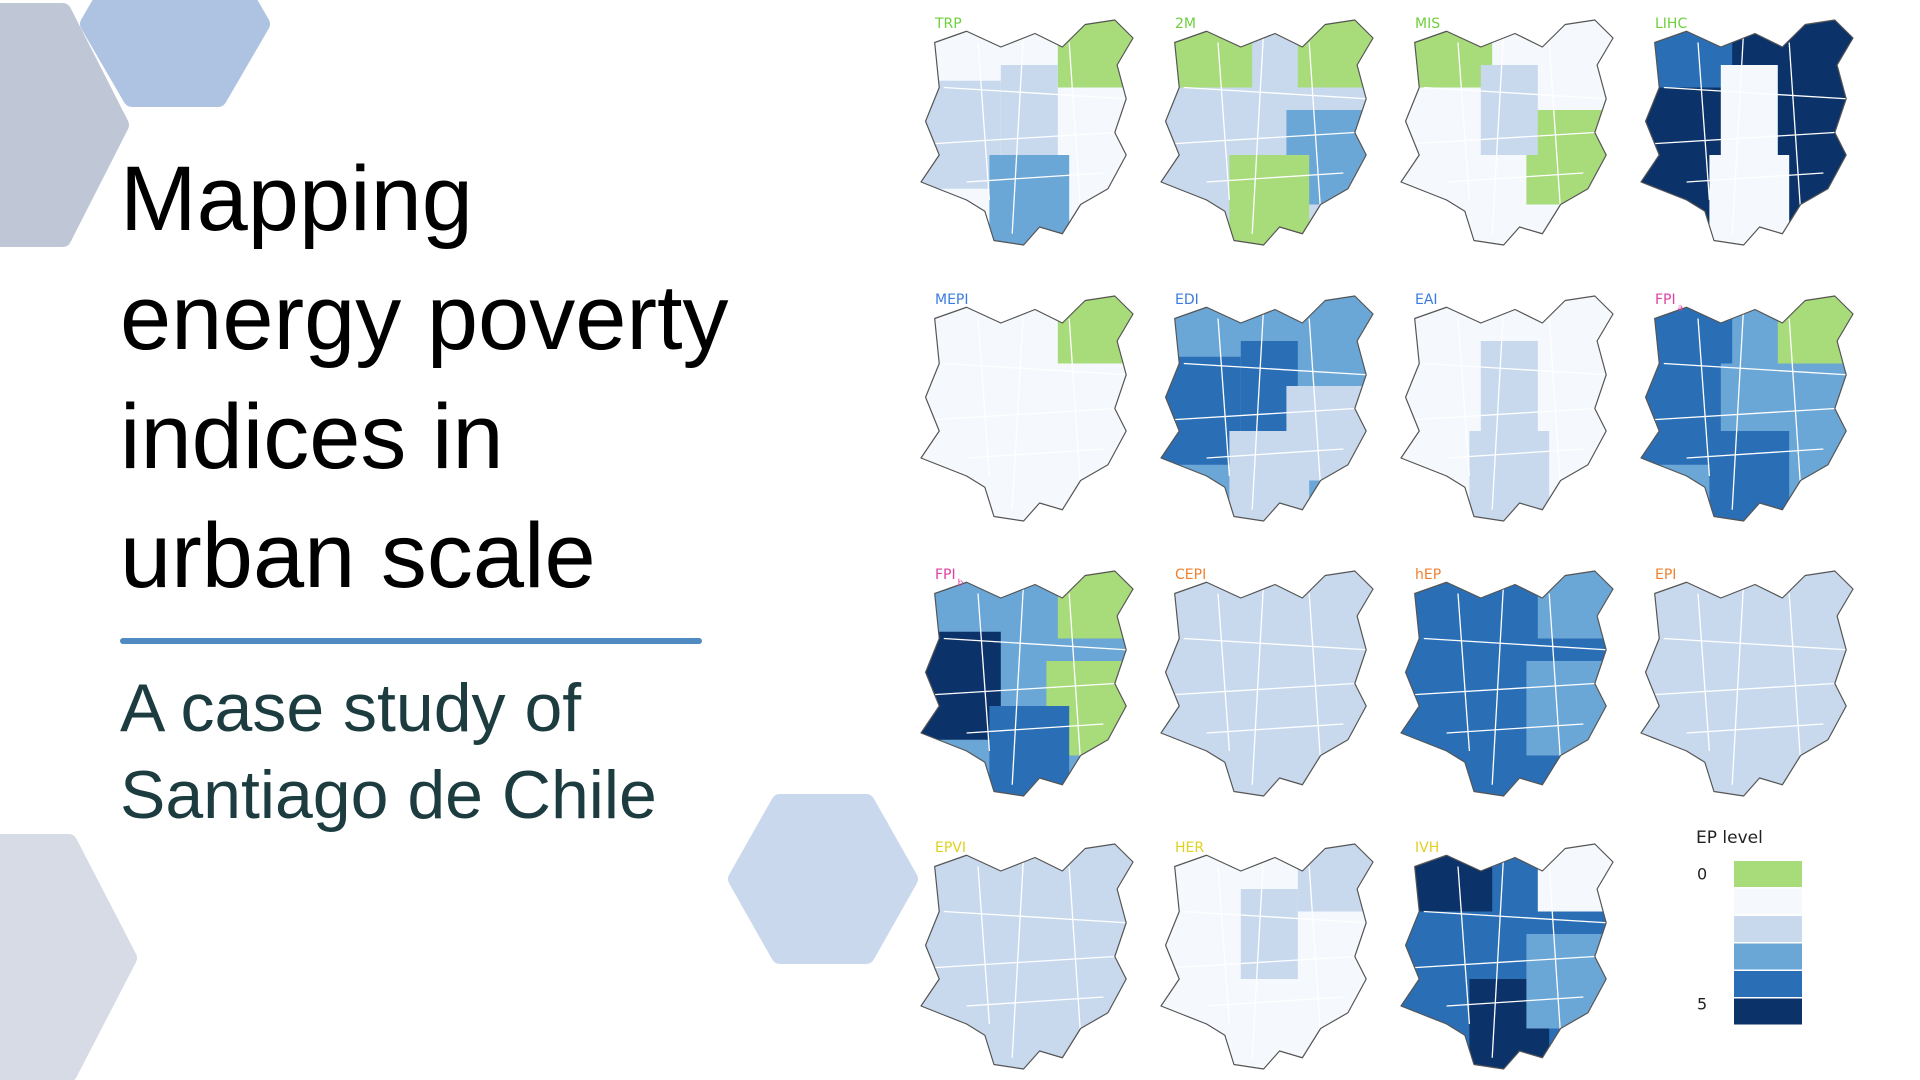  What do you see at coordinates (1665, 575) in the screenshot?
I see `map-label: EPI` at bounding box center [1665, 575].